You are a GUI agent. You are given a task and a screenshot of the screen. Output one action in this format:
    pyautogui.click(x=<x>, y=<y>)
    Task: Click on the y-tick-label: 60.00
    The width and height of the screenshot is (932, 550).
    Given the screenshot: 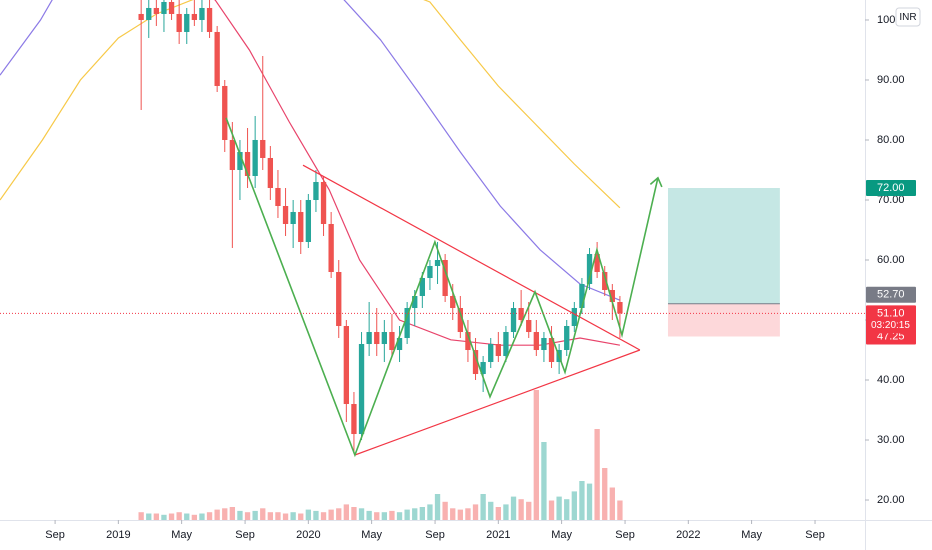 What is the action you would take?
    pyautogui.click(x=891, y=260)
    